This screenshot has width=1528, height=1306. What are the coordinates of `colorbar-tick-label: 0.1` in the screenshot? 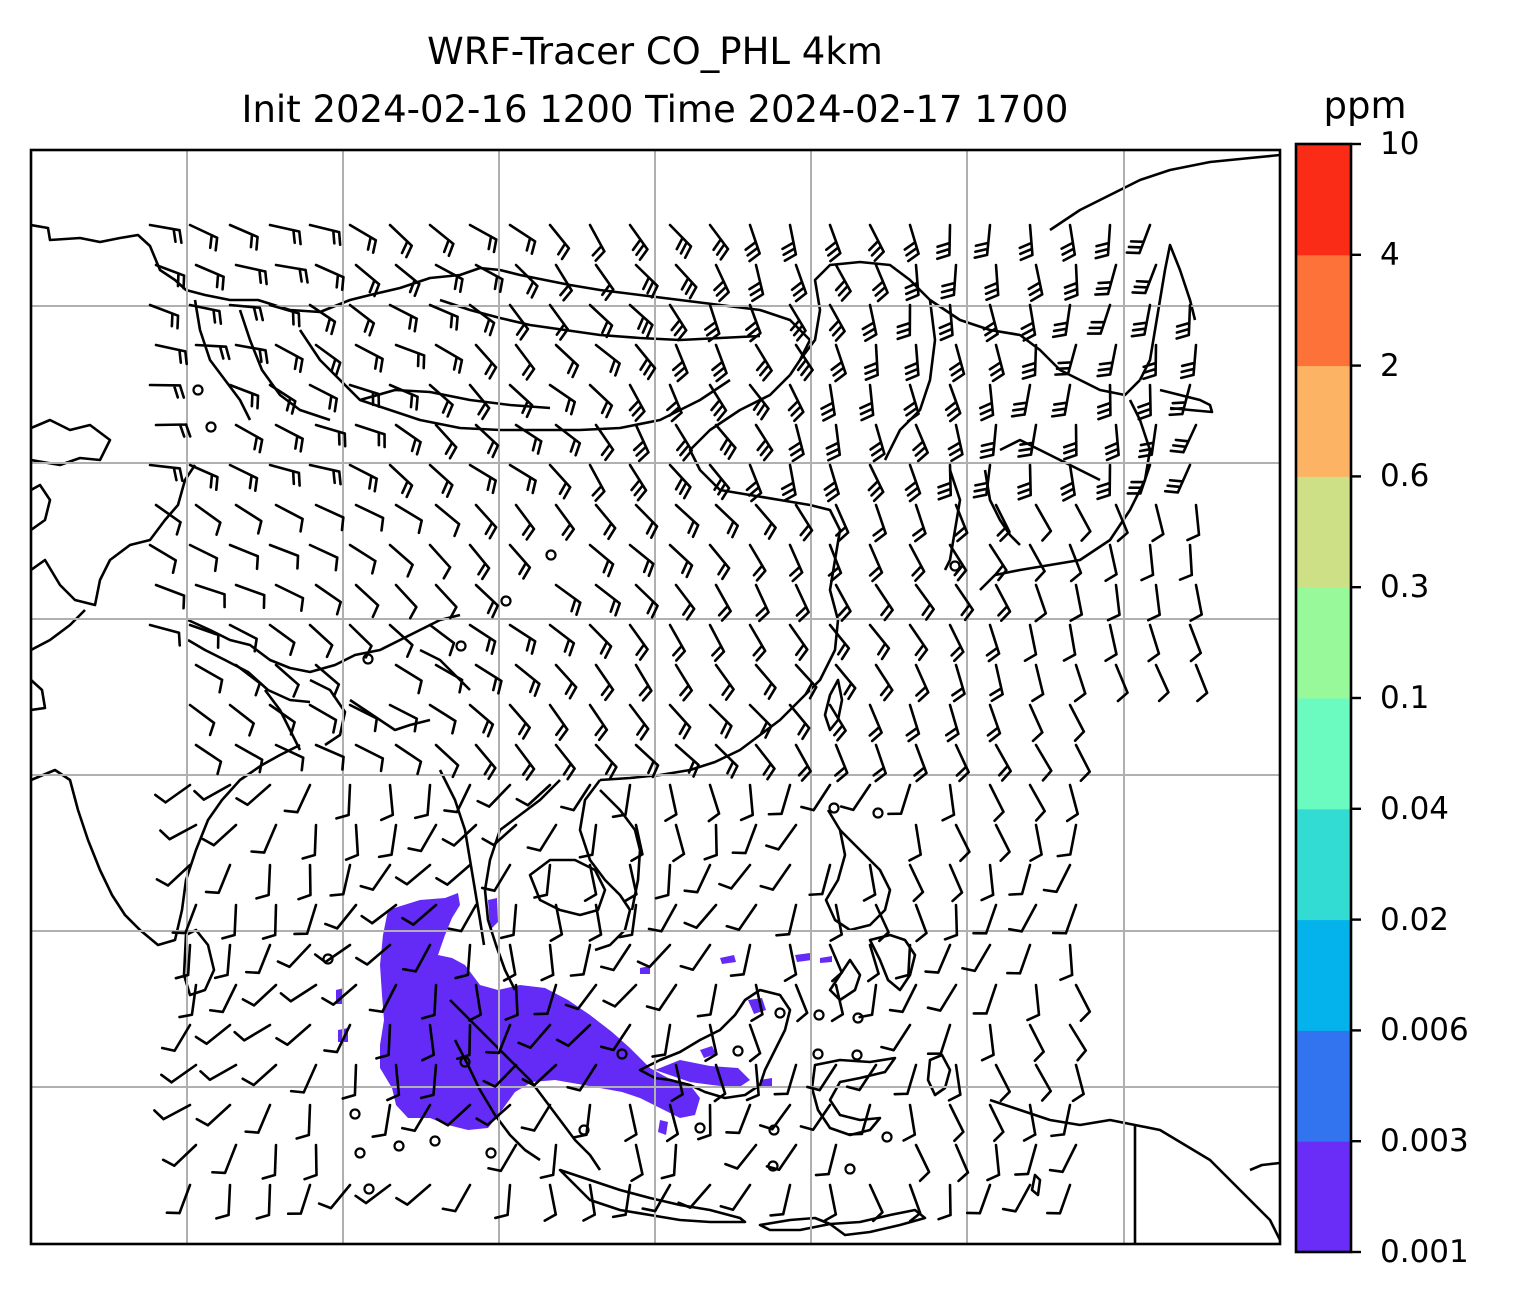 It's located at (1405, 698).